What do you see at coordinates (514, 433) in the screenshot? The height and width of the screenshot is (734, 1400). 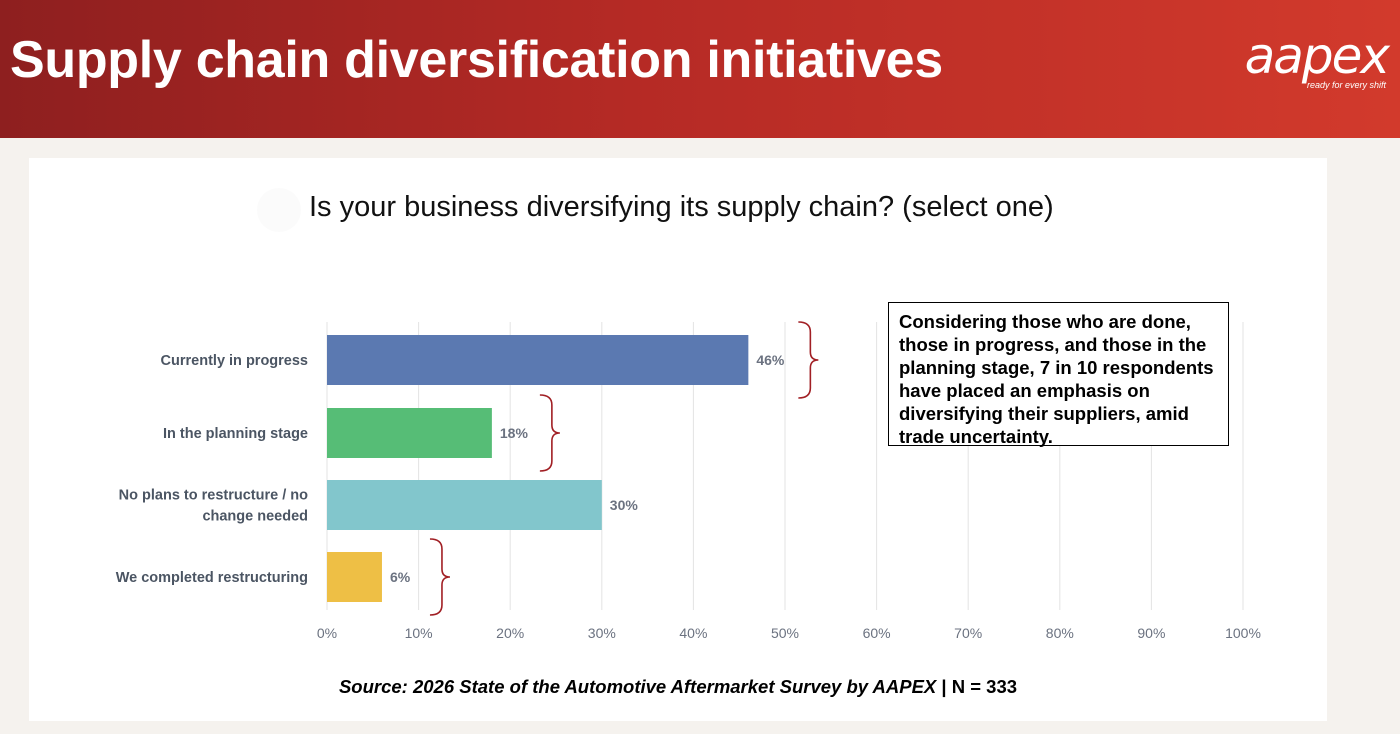 I see `value-label: 18%` at bounding box center [514, 433].